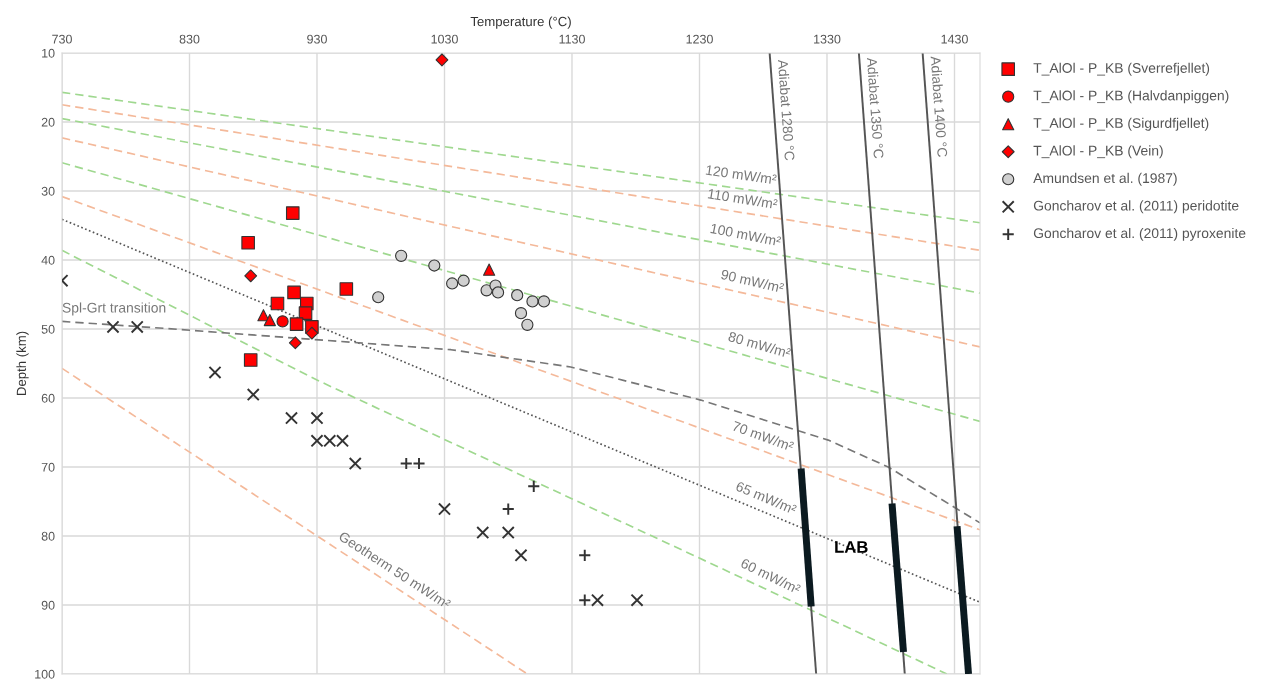 The image size is (1277, 679). What do you see at coordinates (48, 53) in the screenshot?
I see `y-tick-label: 10` at bounding box center [48, 53].